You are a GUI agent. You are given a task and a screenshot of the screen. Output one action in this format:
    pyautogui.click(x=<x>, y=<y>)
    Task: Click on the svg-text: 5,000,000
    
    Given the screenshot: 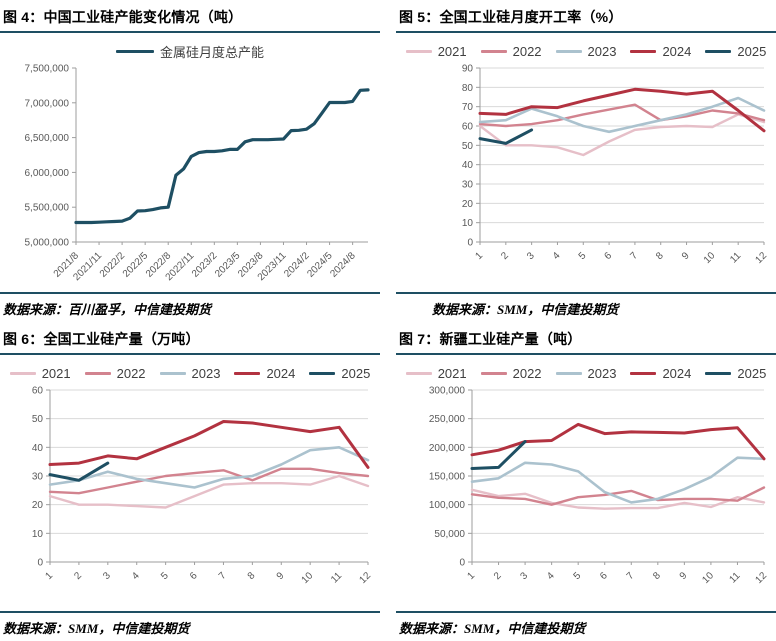 What is the action you would take?
    pyautogui.click(x=47, y=243)
    